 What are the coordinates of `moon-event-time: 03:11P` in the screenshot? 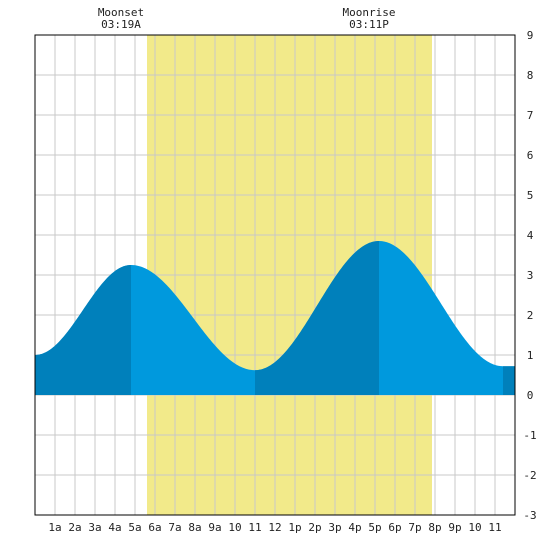 It's located at (369, 24).